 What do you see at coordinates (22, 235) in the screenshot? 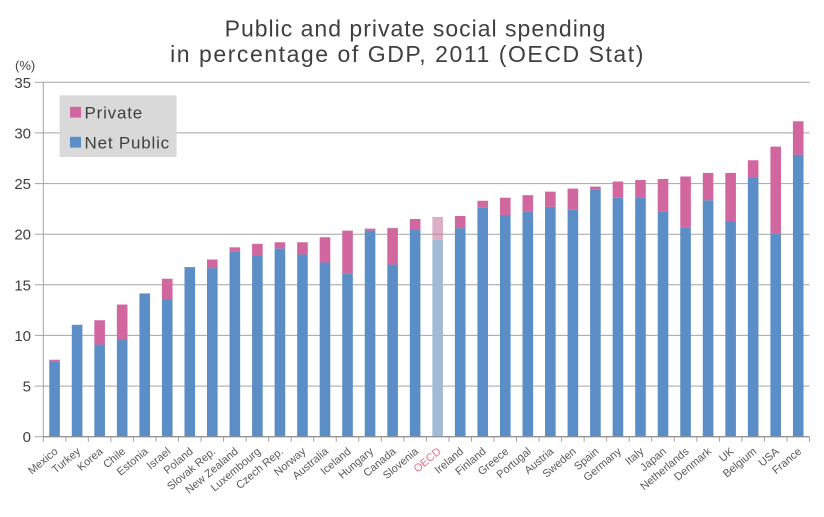
I see `svg-text: 20` at bounding box center [22, 235].